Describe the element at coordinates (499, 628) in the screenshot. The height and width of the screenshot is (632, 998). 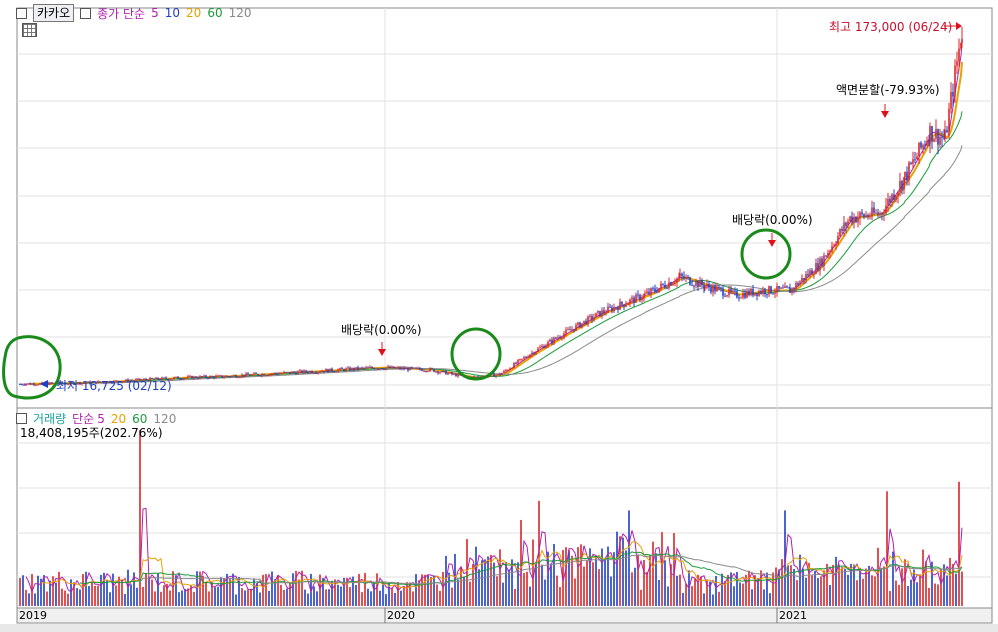
I see `status-strip` at that location.